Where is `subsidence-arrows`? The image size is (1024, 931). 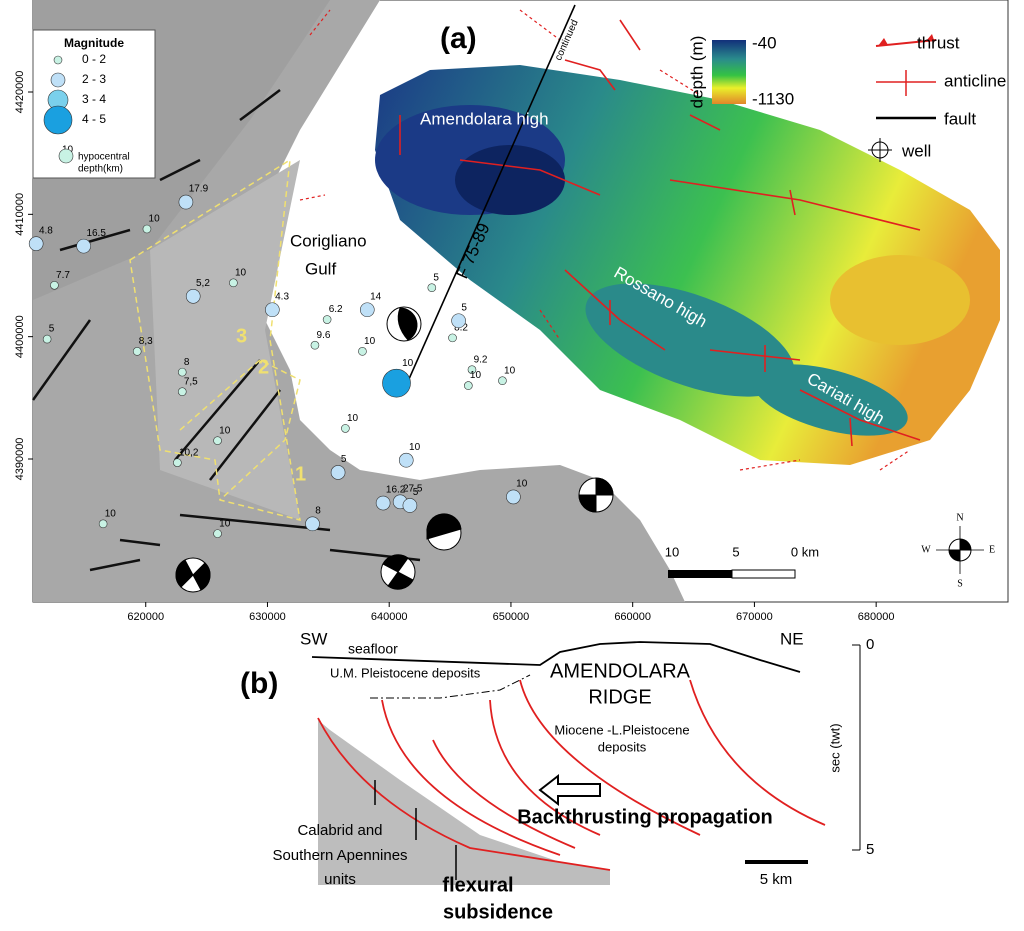
subsidence-arrows is located at coordinates (415, 830).